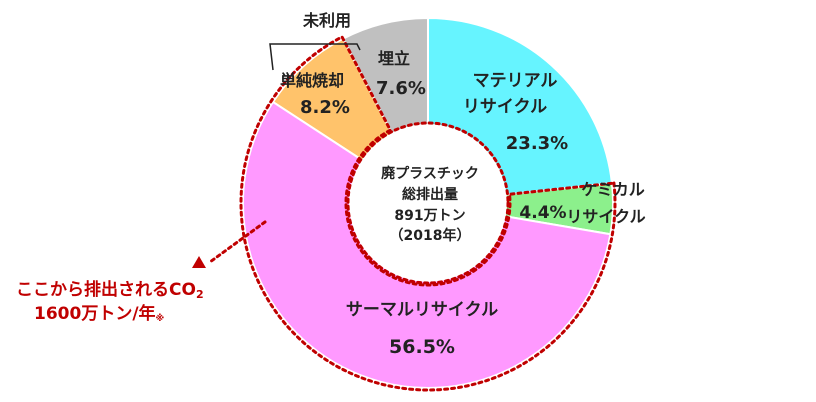  What do you see at coordinates (422, 347) in the screenshot?
I see `label-thermal-value: 56.5%` at bounding box center [422, 347].